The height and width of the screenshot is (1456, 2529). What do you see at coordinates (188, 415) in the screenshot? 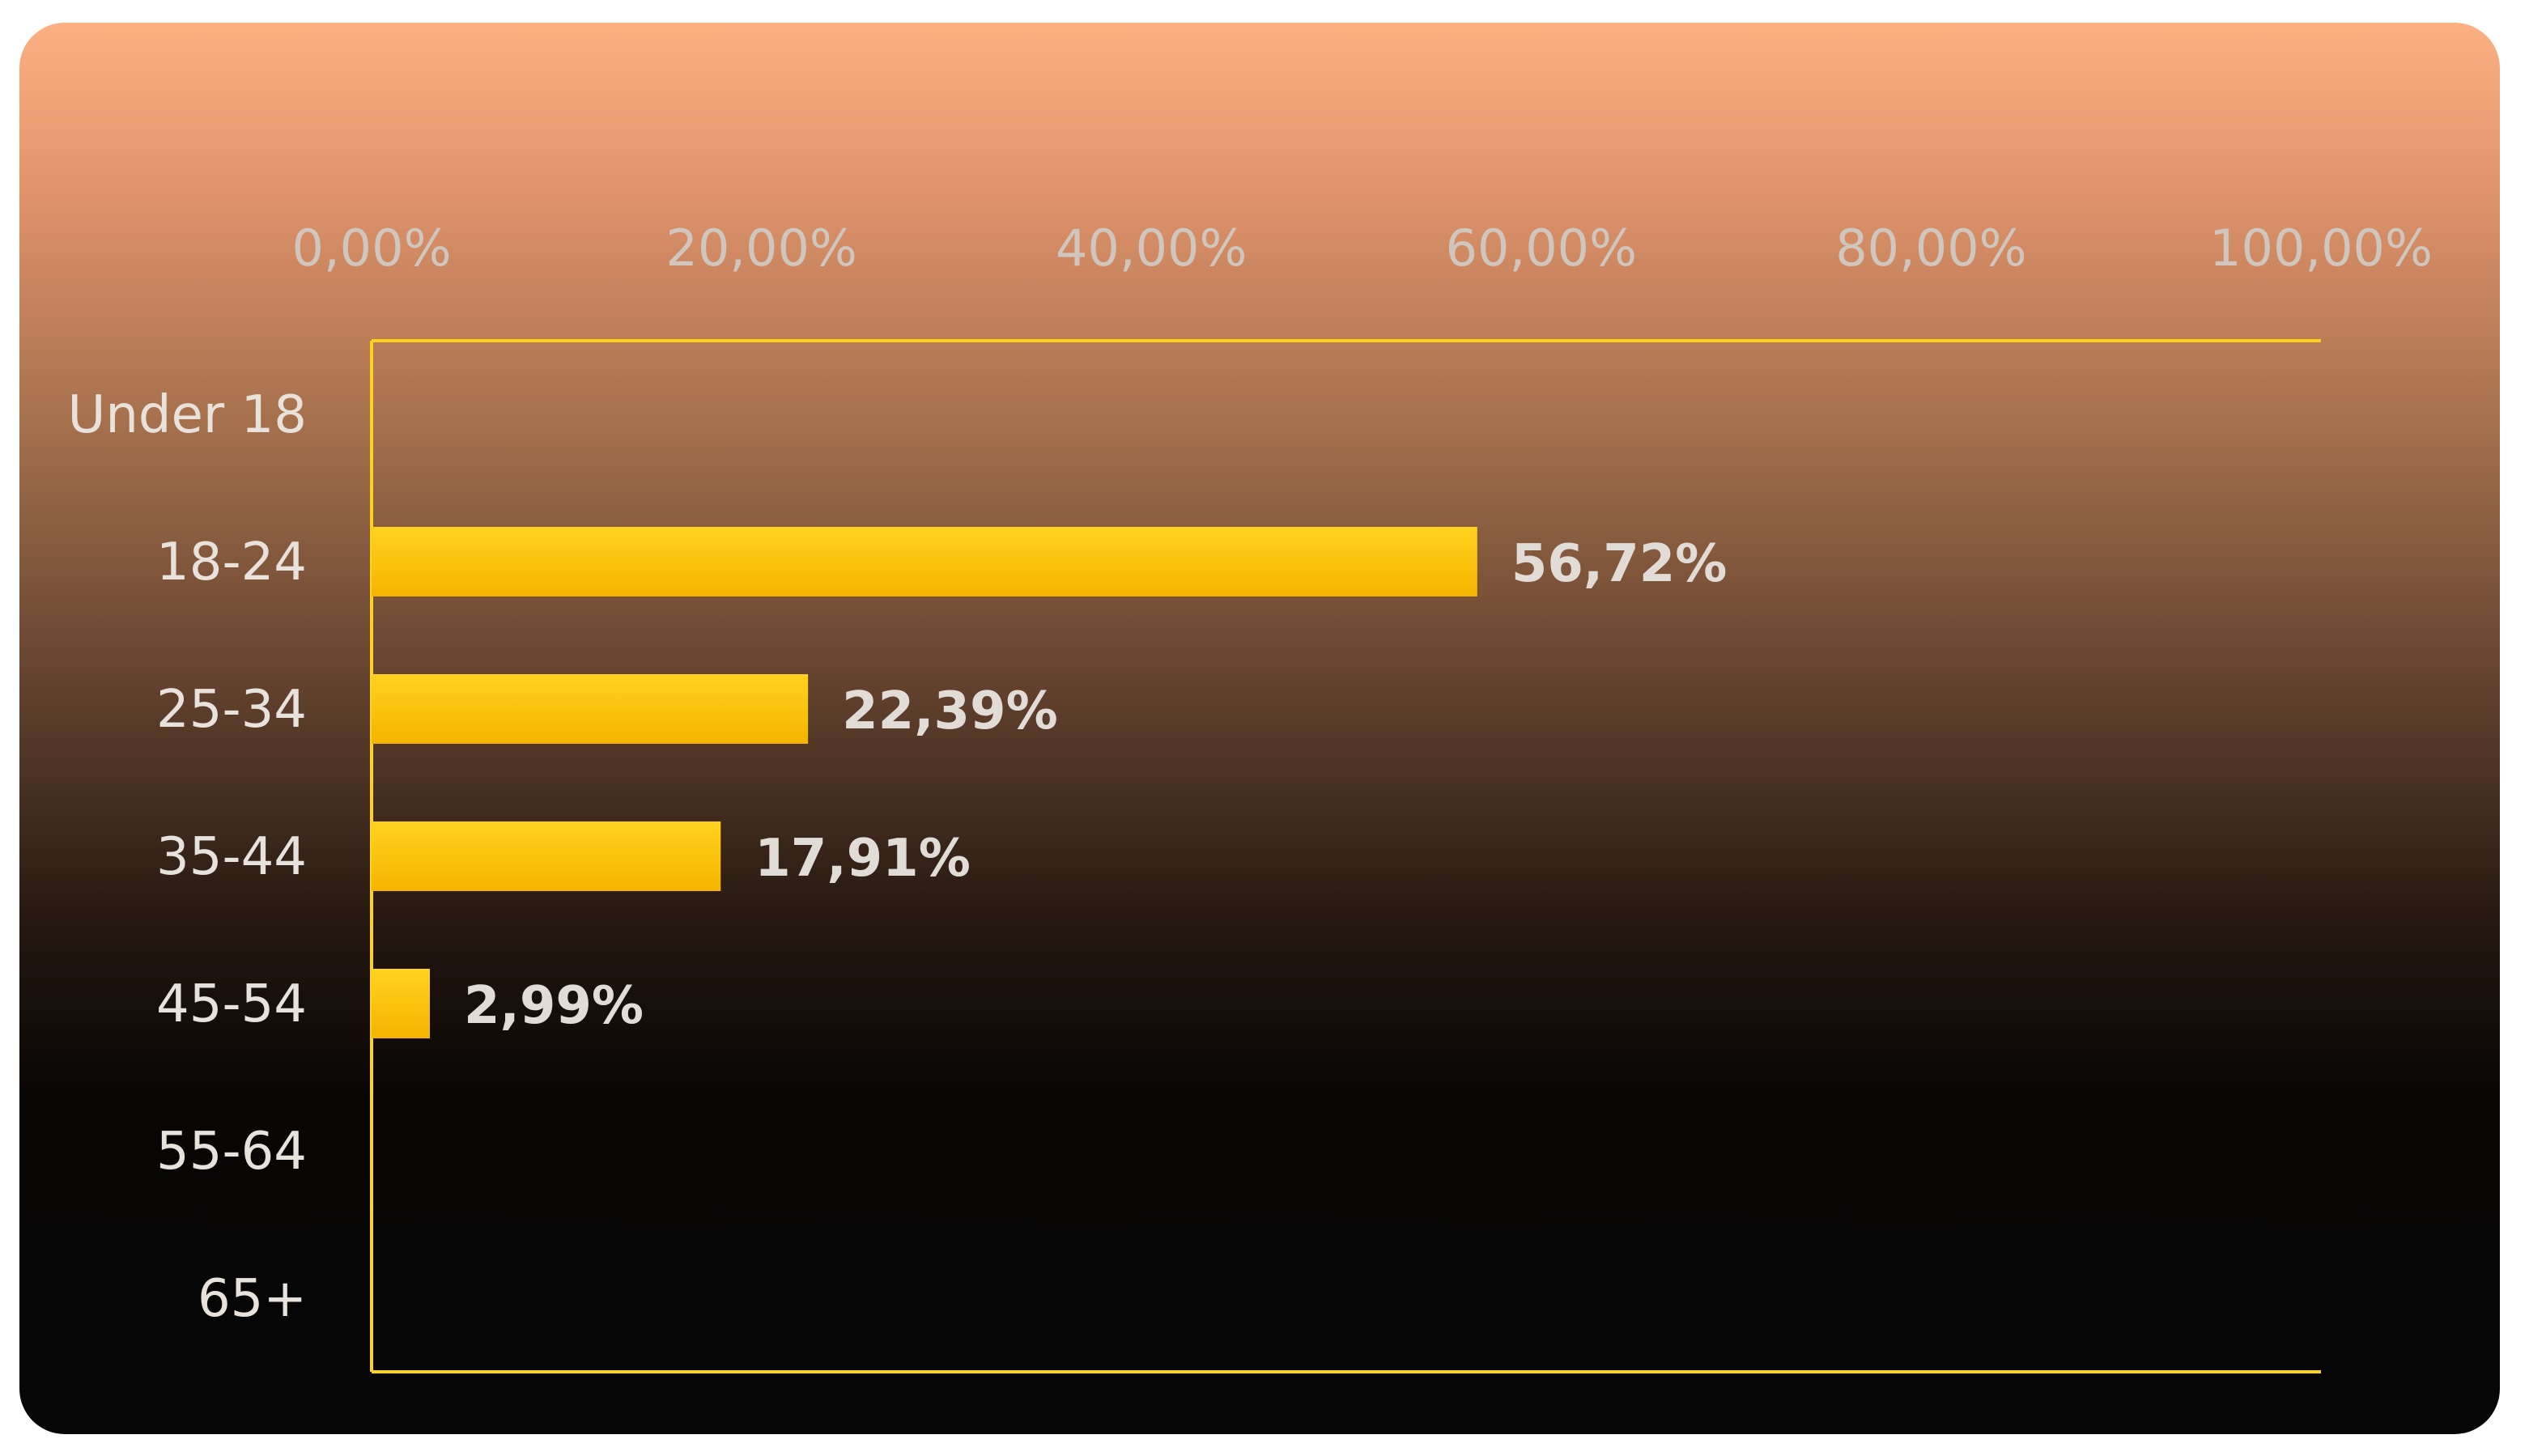
I see `category-label: Under 18` at bounding box center [188, 415].